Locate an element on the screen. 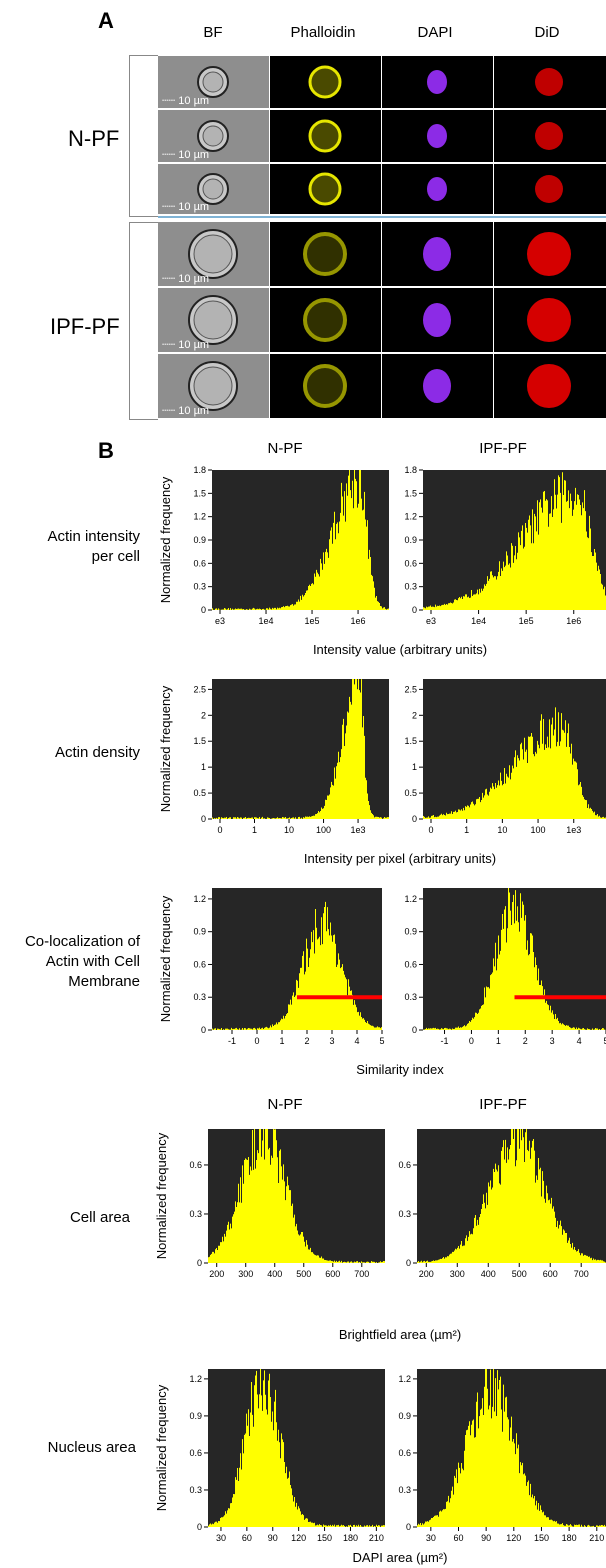 The width and height of the screenshot is (606, 1568). xtick-label: 3 is located at coordinates (331, 1041).